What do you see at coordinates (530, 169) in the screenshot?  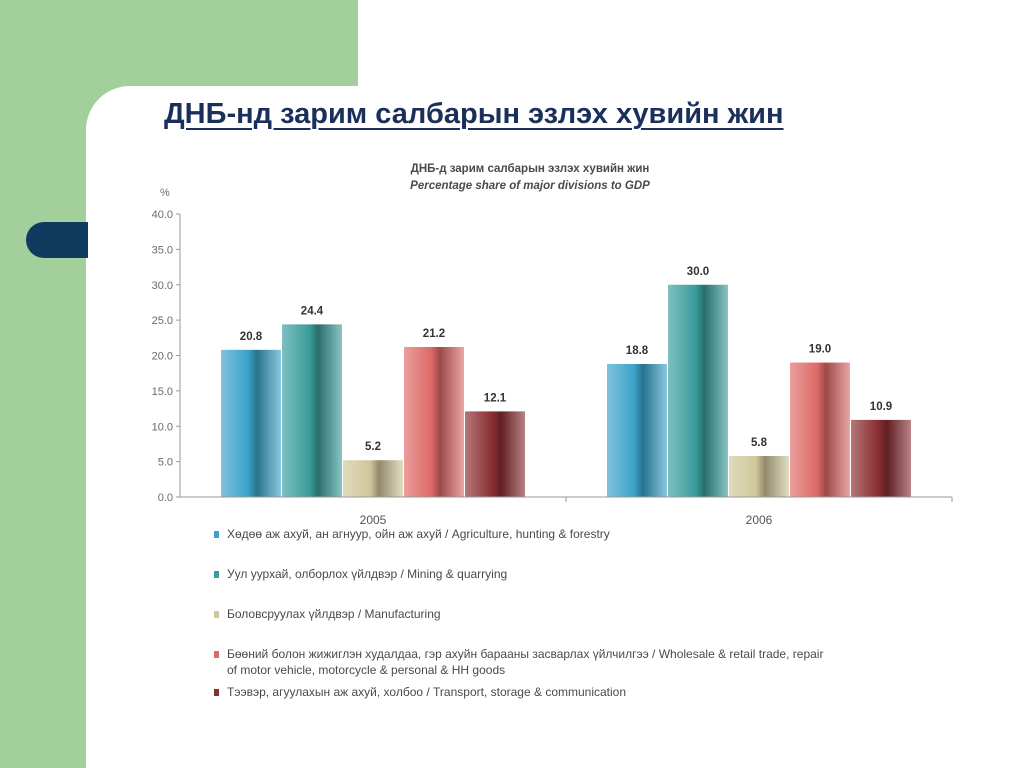 I see `chart-title: ДНБ-д зарим салбарын эзлэх хувийн жин` at bounding box center [530, 169].